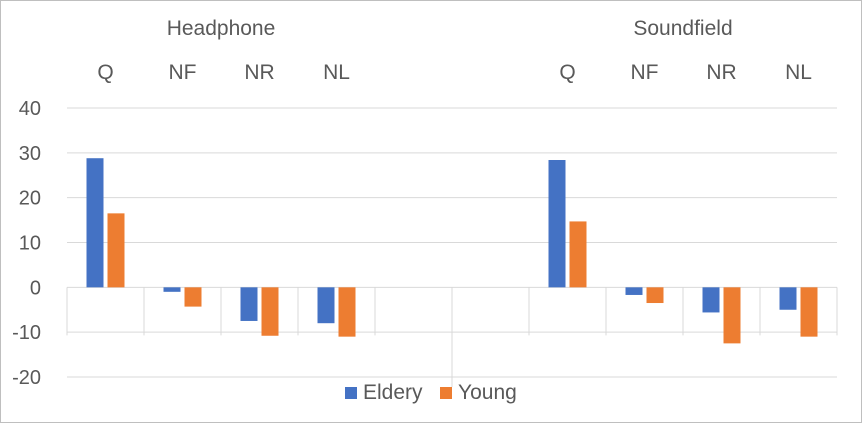  What do you see at coordinates (221, 28) in the screenshot?
I see `group-label-headphone: Headphone` at bounding box center [221, 28].